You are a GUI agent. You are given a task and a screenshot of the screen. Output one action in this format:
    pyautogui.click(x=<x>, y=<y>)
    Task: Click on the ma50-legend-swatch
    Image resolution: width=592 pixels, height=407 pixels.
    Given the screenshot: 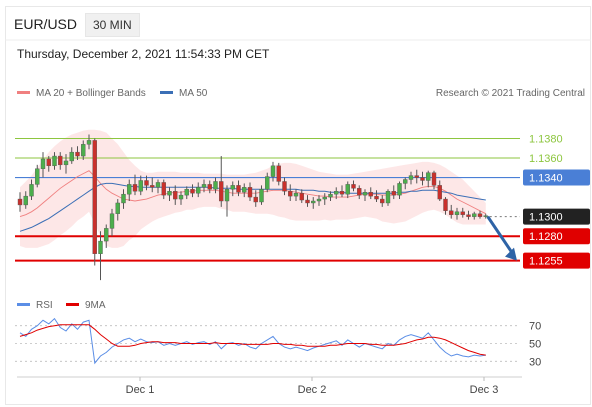 What is the action you would take?
    pyautogui.click(x=166, y=92)
    